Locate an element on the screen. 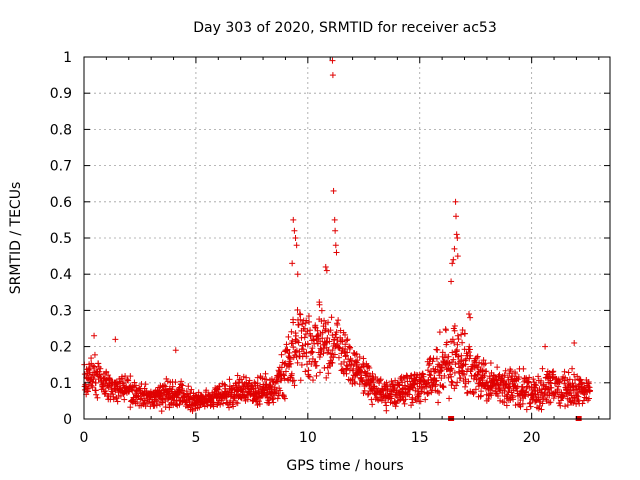  y-tick-label: 0.2 is located at coordinates (61, 348).